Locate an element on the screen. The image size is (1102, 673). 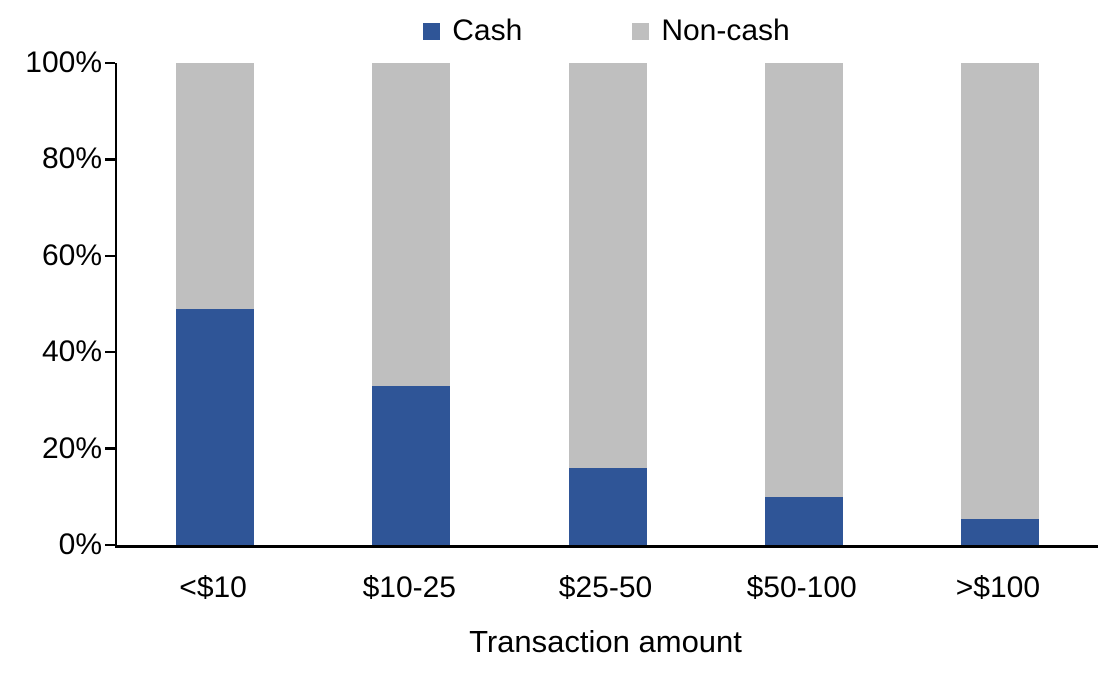
x-axis-title: Transaction amount is located at coordinates (605, 641).